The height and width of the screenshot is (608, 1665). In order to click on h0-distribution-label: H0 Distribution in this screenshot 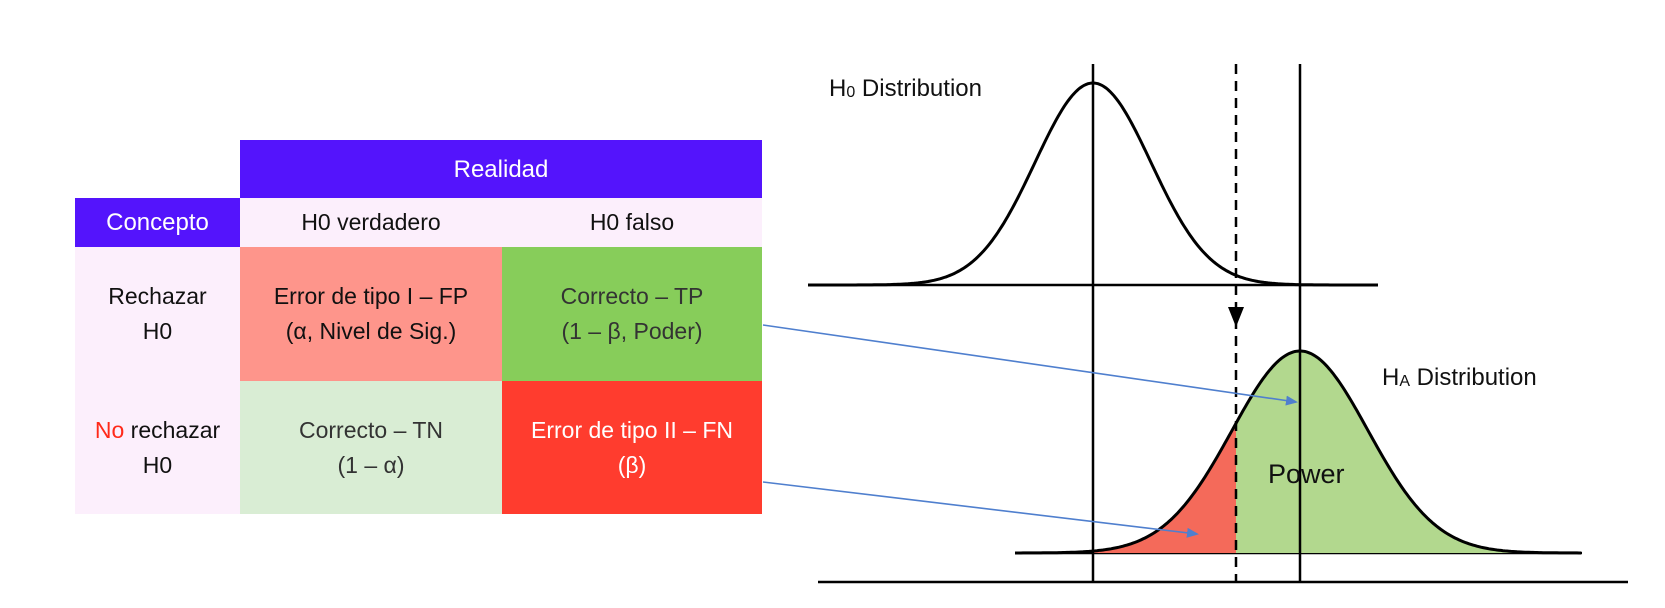, I will do `click(905, 88)`.